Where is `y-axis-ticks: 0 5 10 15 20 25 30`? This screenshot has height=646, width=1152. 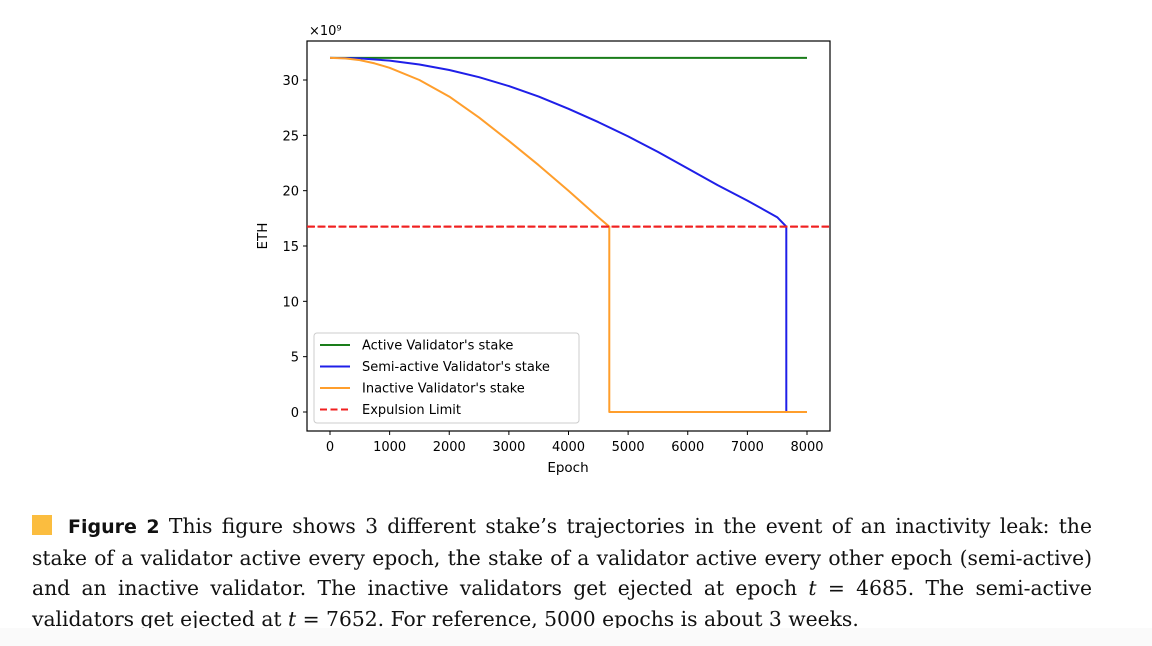
y-axis-ticks: 0 5 10 15 20 25 30 is located at coordinates (294, 247).